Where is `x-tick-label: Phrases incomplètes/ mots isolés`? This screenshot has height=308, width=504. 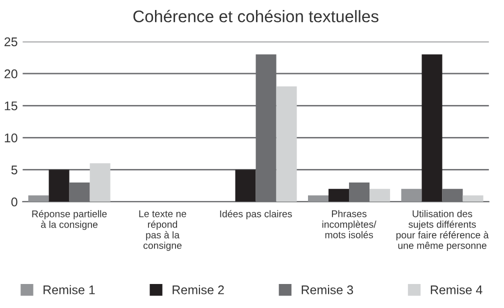
x-tick-label: Phrases incomplètes/ mots isolés is located at coordinates (349, 224).